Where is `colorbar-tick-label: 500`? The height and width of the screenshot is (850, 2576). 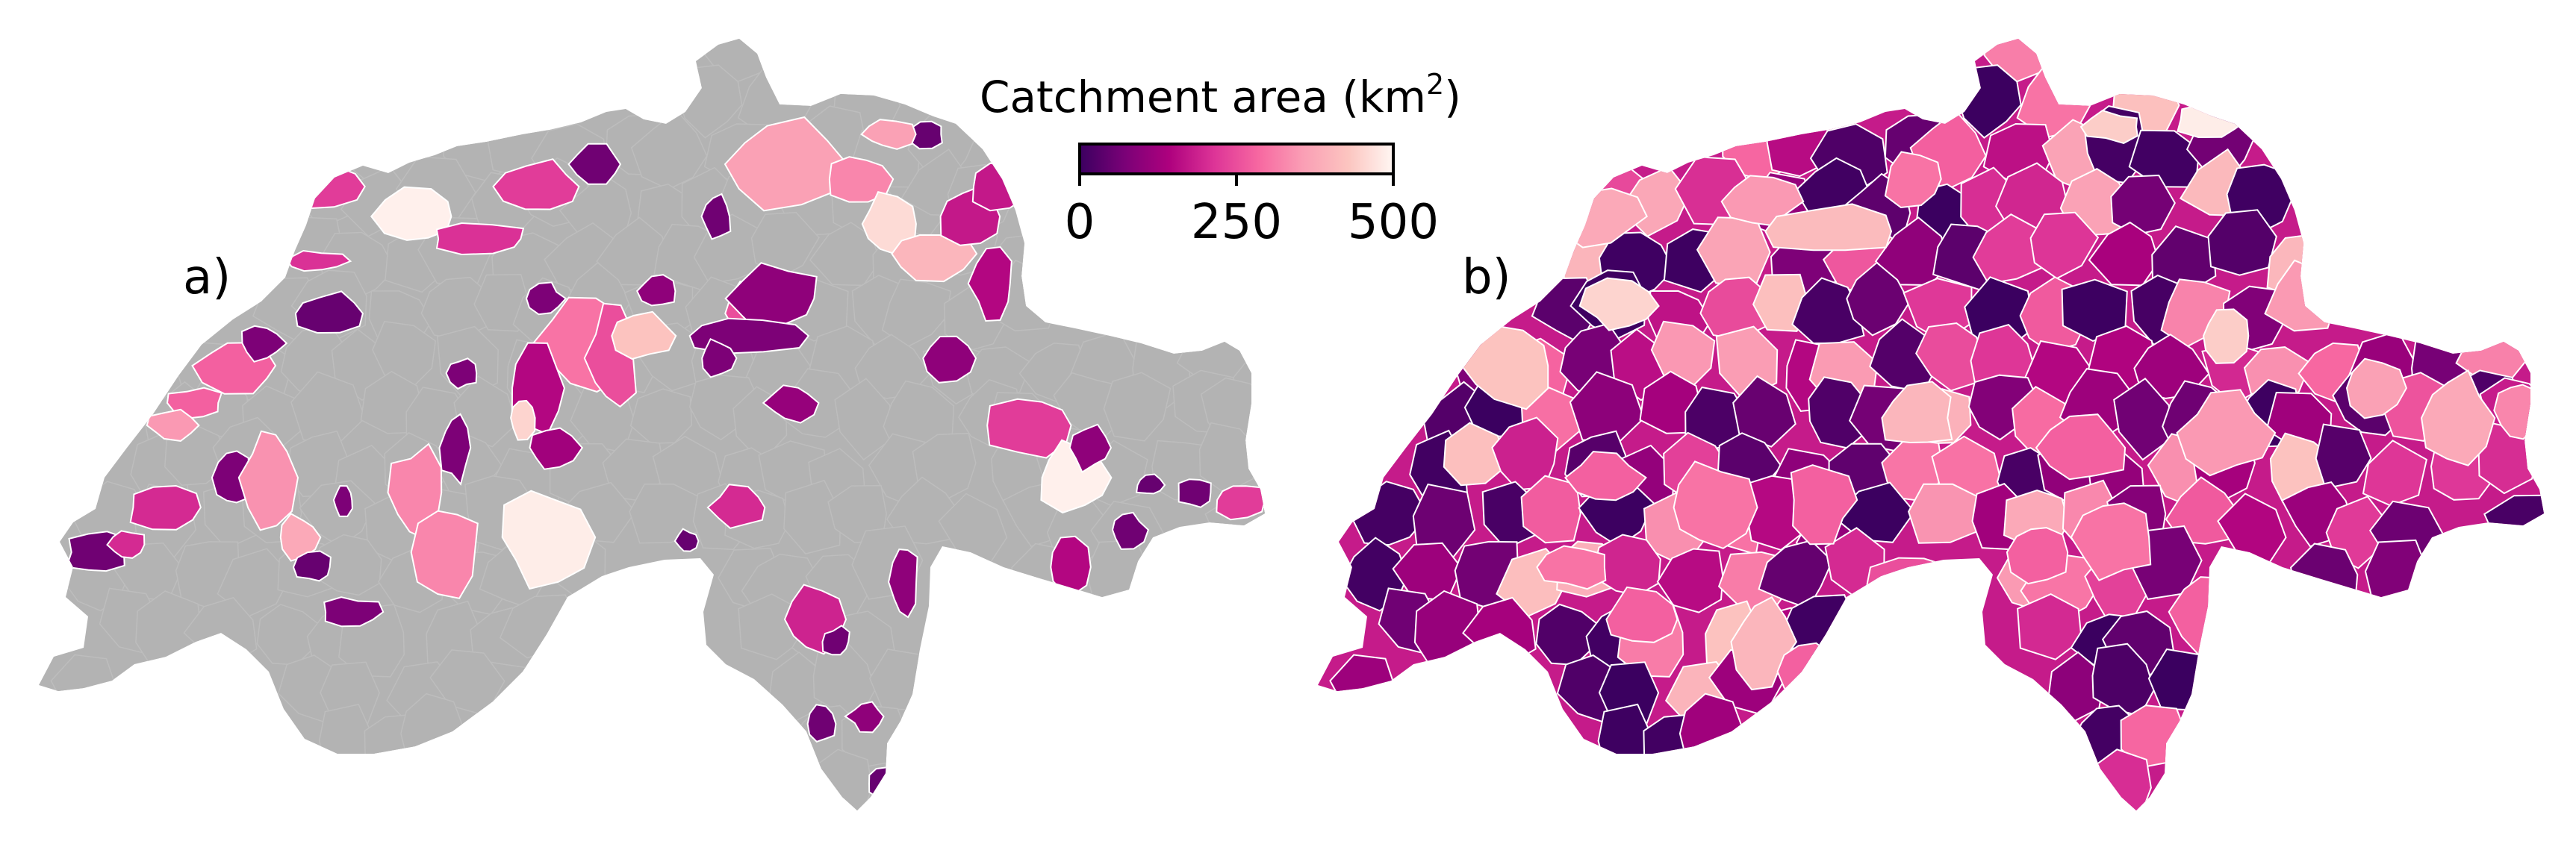
colorbar-tick-label: 500 is located at coordinates (1393, 223).